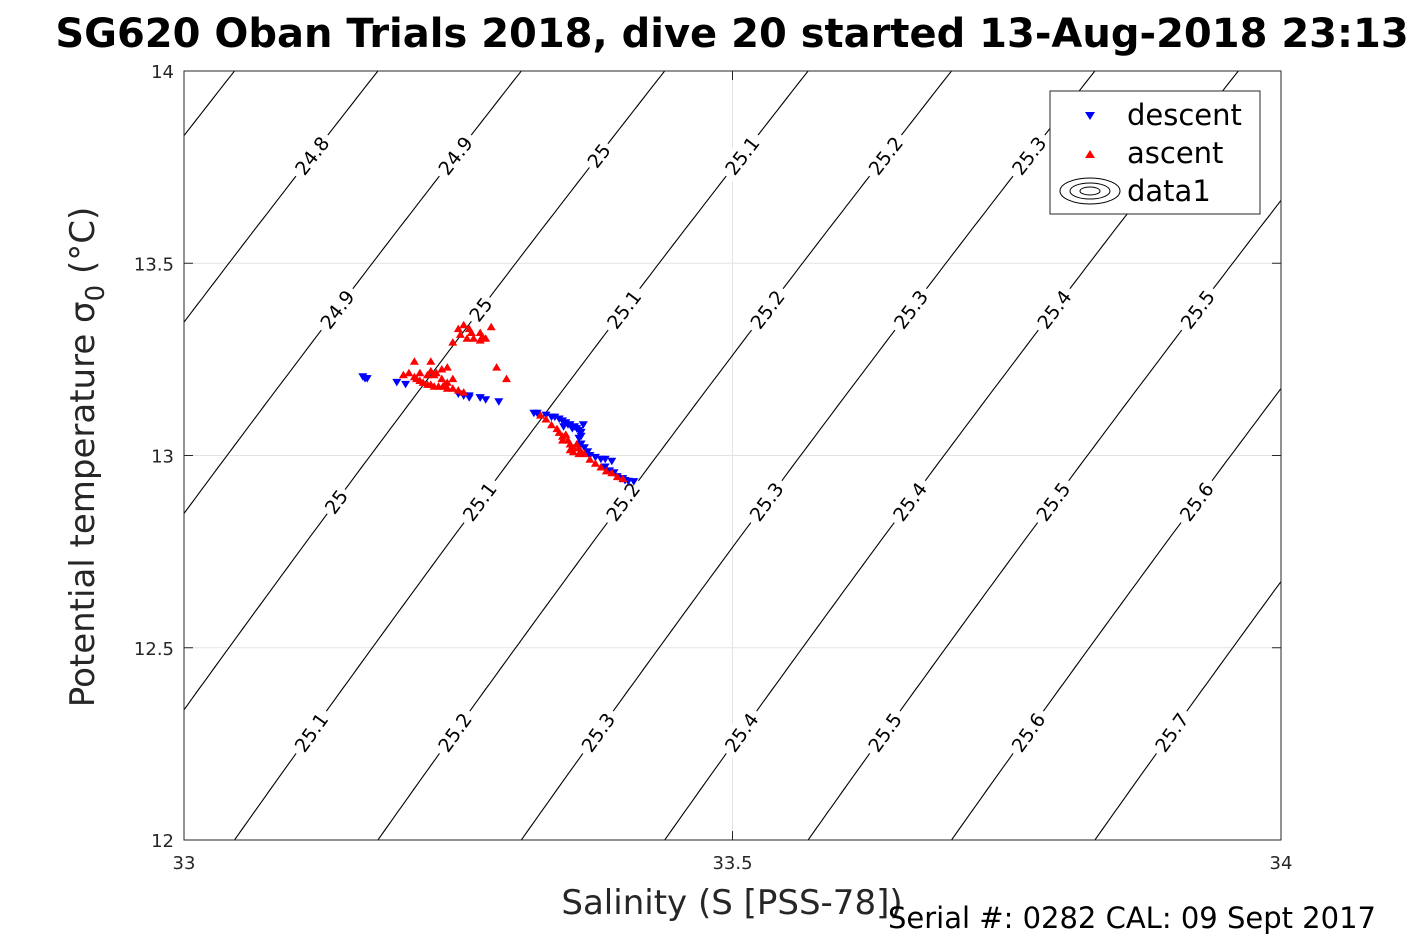 The height and width of the screenshot is (945, 1417). Describe the element at coordinates (154, 264) in the screenshot. I see `y-tick-label: 13.5` at that location.